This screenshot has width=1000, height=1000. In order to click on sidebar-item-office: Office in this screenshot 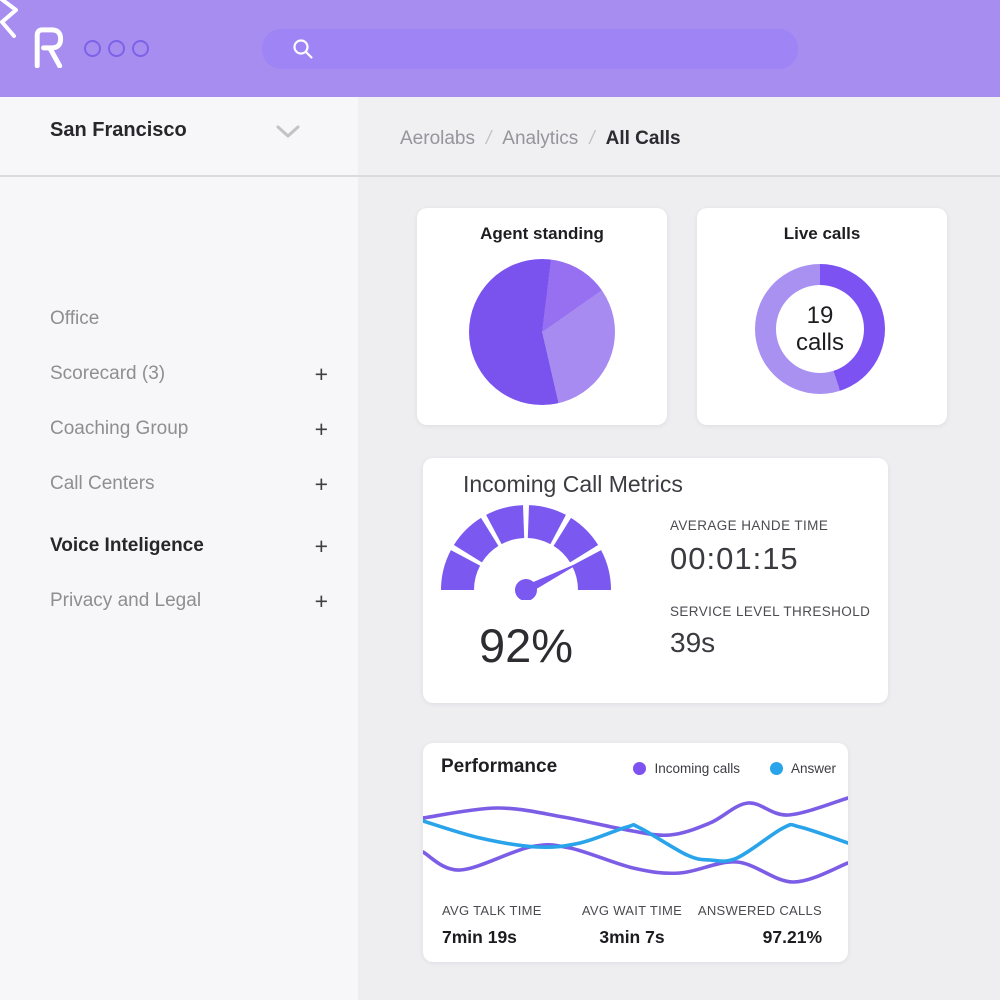, I will do `click(179, 319)`.